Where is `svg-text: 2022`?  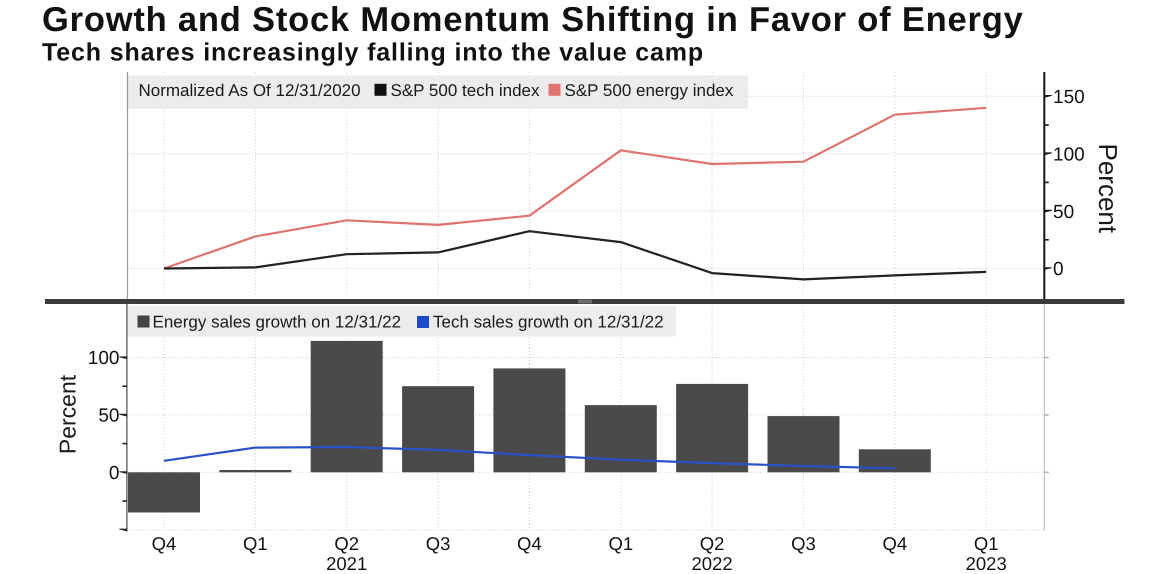
svg-text: 2022 is located at coordinates (712, 563).